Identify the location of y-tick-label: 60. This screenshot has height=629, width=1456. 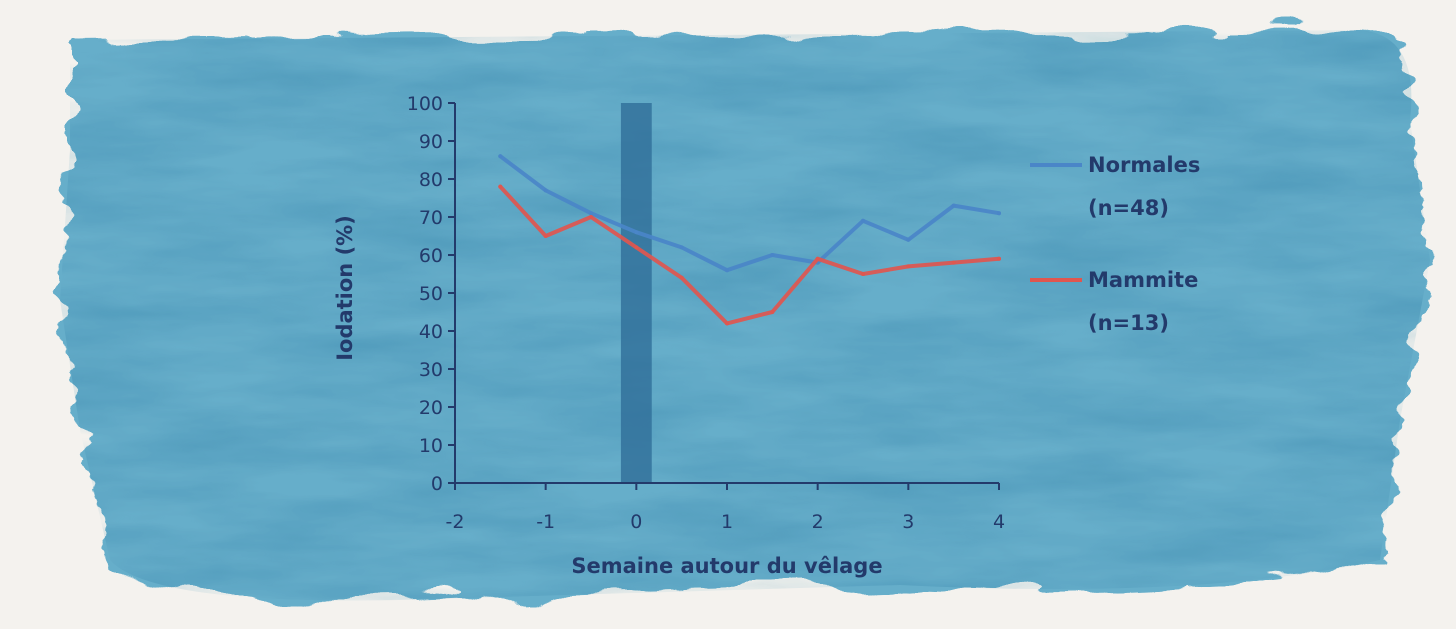
(431, 256).